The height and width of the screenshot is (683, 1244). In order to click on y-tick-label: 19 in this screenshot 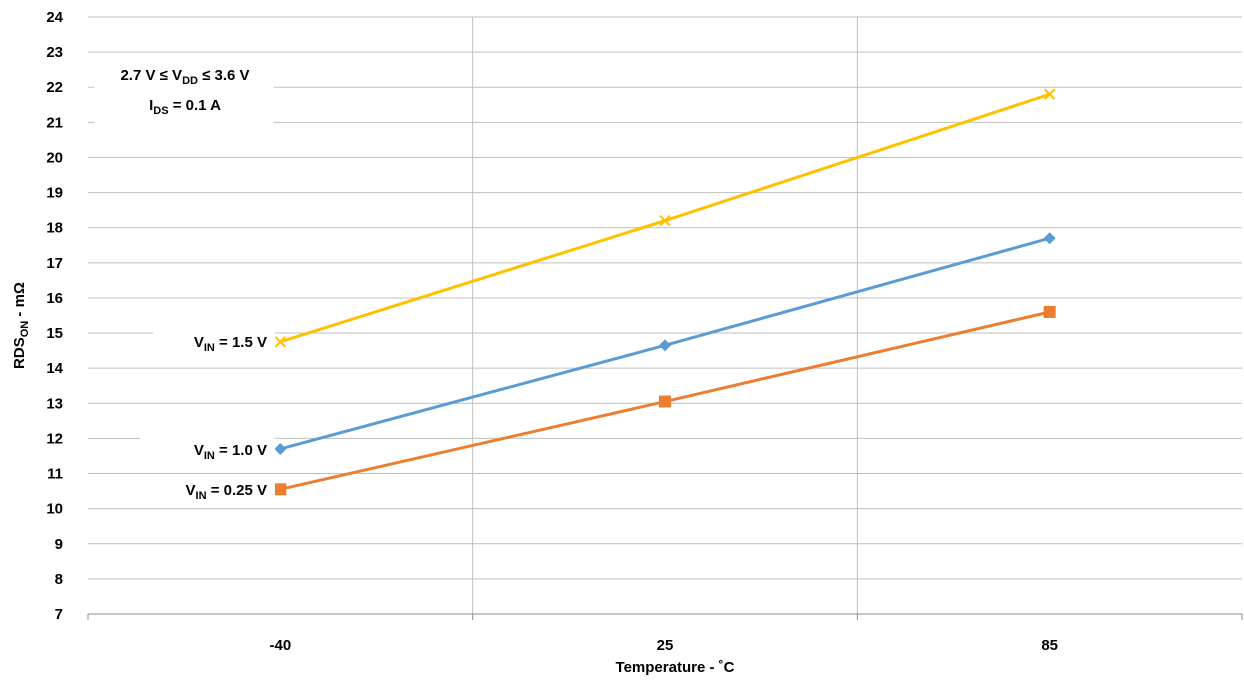, I will do `click(54, 193)`.